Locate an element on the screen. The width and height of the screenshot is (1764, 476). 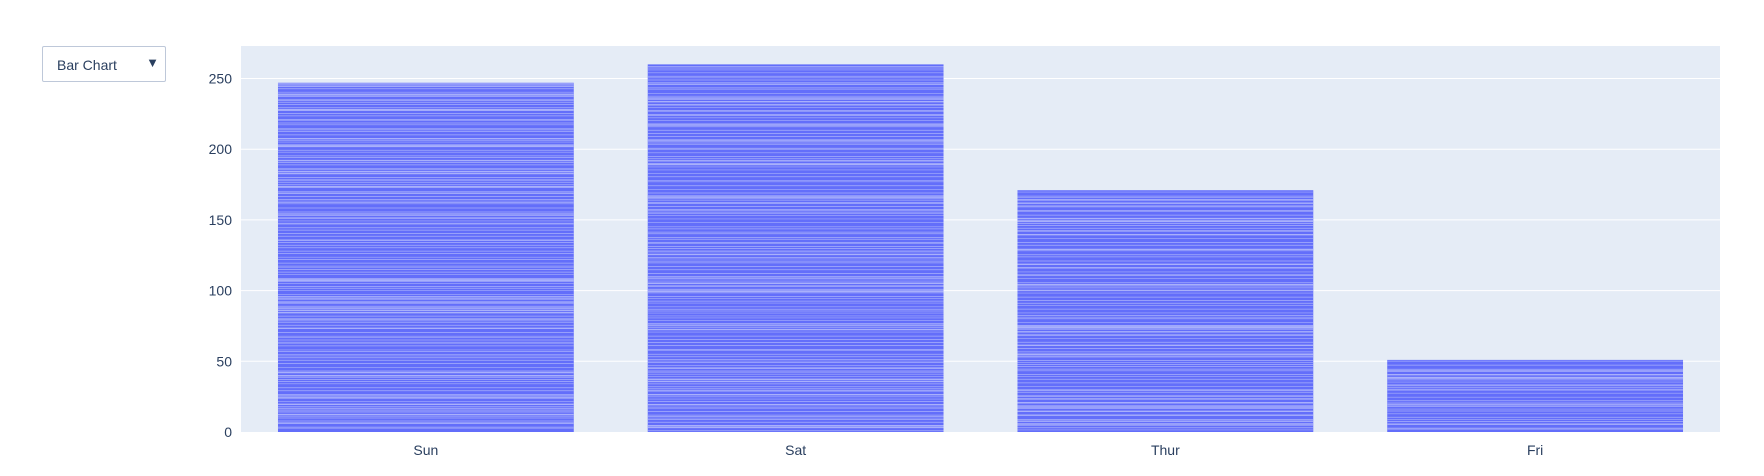
x-tick-label: Fri is located at coordinates (1535, 450).